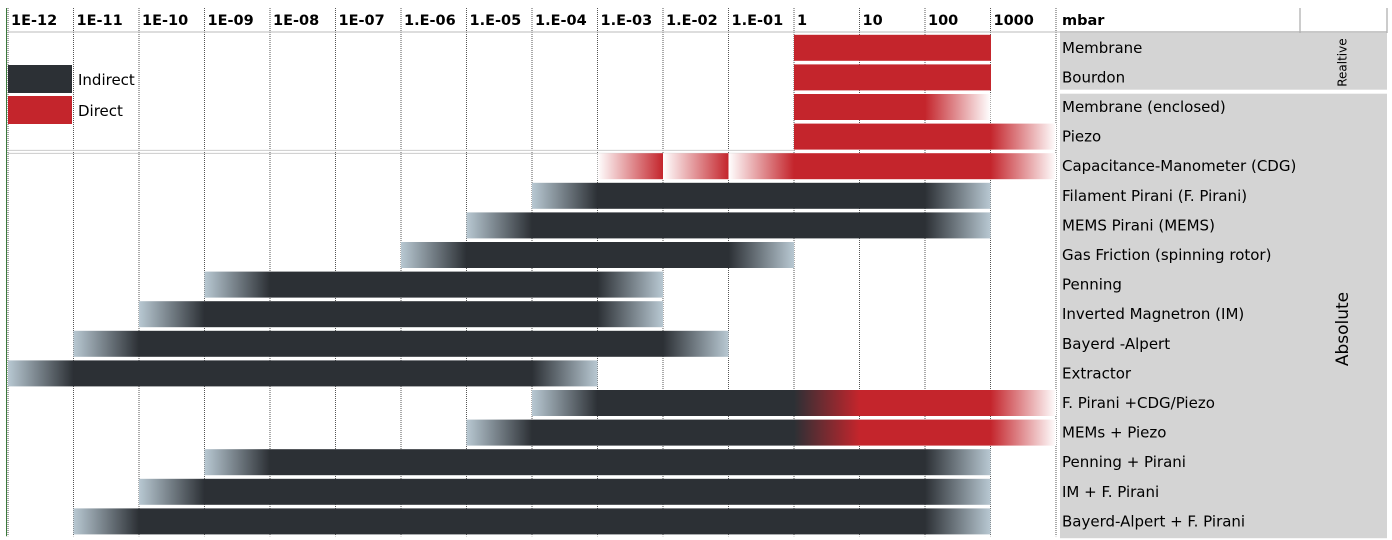  I want to click on gauge-label: Bayerd-Alpert + F. Pirani, so click(1153, 521).